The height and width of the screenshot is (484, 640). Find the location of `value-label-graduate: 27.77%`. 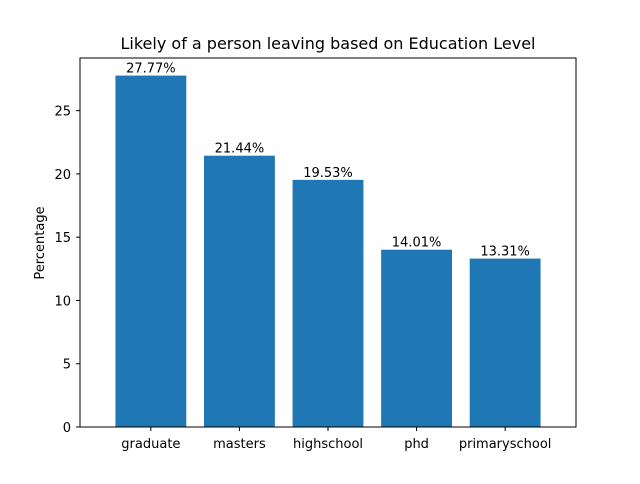

value-label-graduate: 27.77% is located at coordinates (151, 69).